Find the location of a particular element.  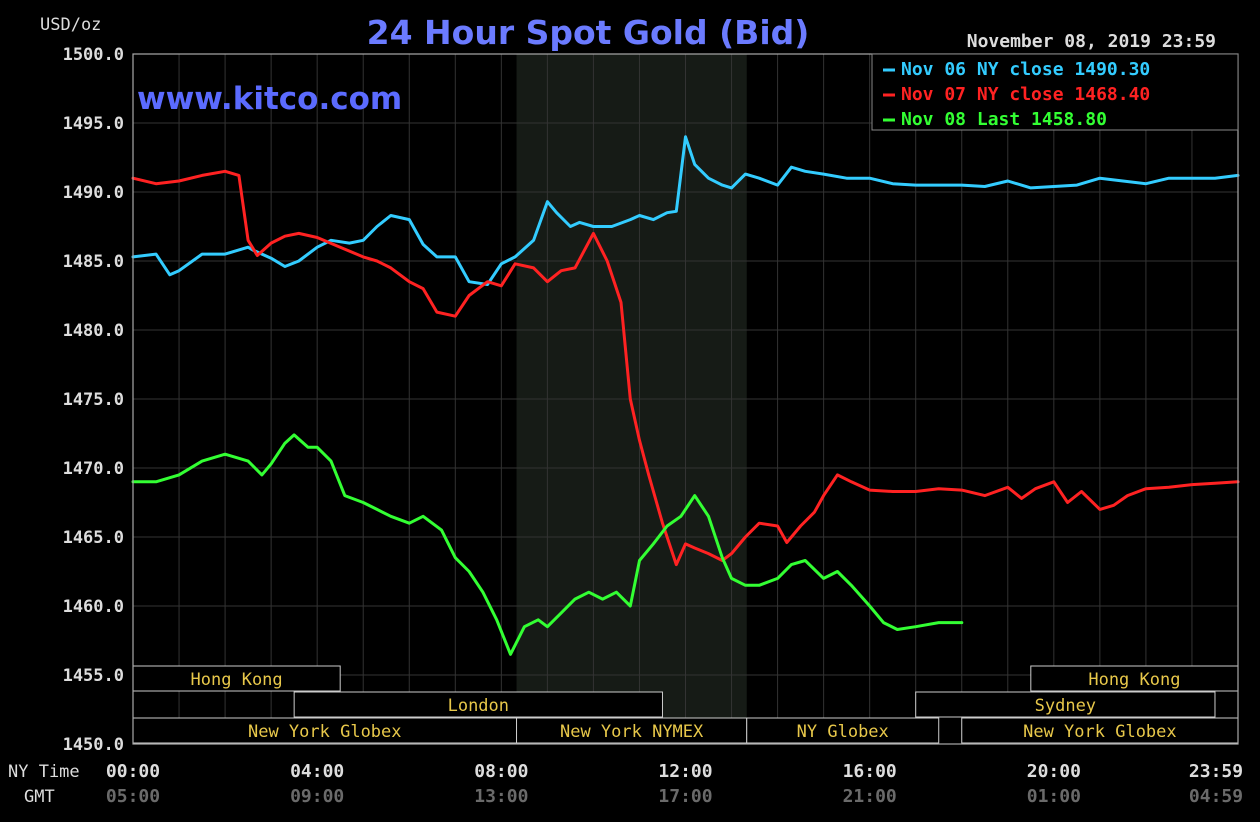

session-label: NY Globex is located at coordinates (843, 732).